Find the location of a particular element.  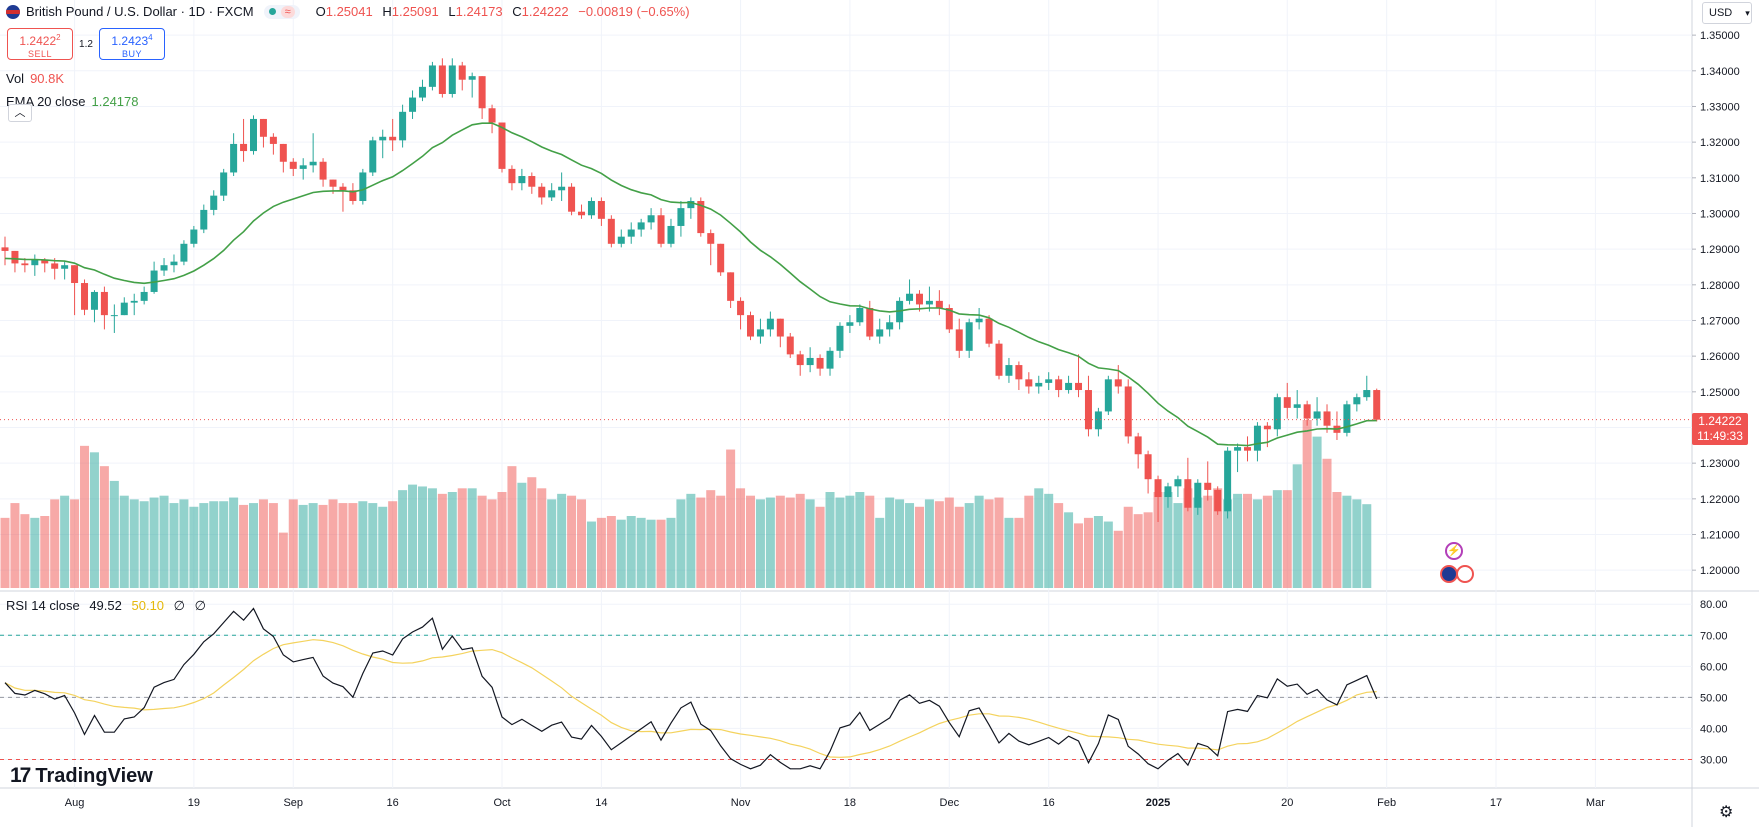

rsi-axis-label: 50.00 is located at coordinates (1714, 698).